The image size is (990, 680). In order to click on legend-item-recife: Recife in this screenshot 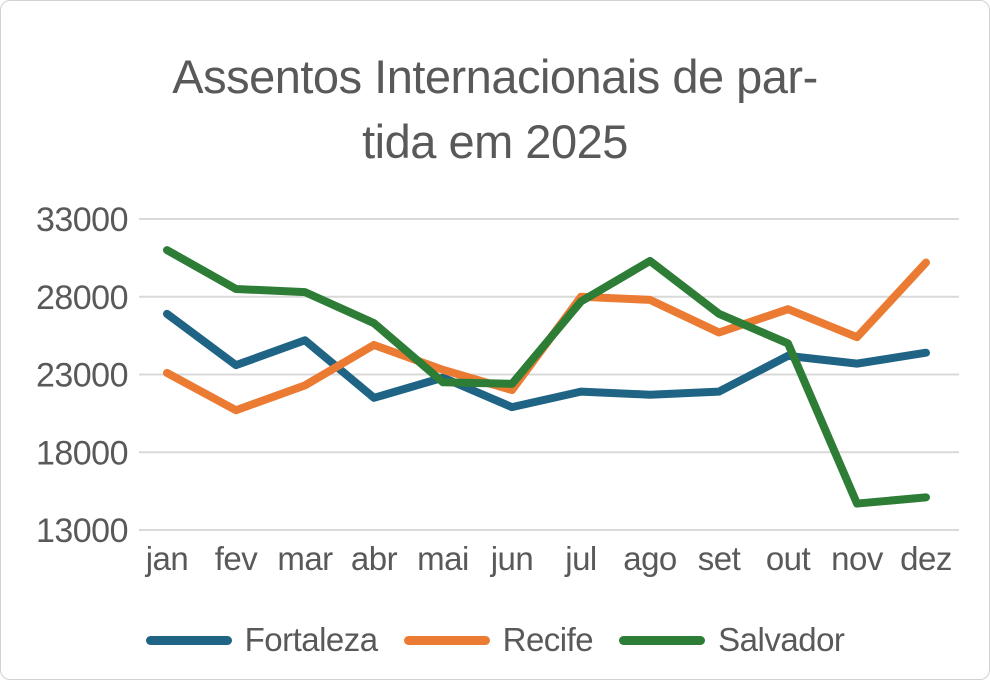, I will do `click(498, 640)`.